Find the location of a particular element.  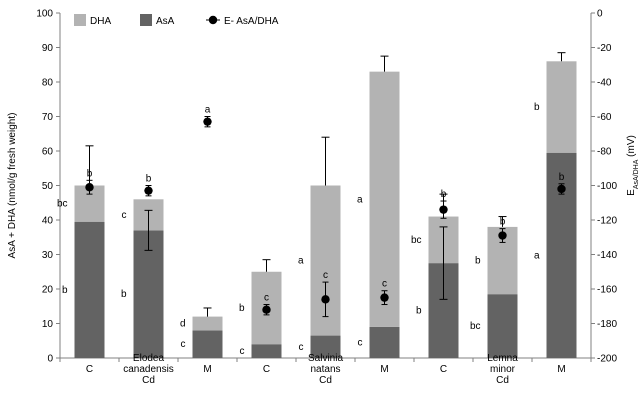

y-tick-label-right: -20 is located at coordinates (604, 48).